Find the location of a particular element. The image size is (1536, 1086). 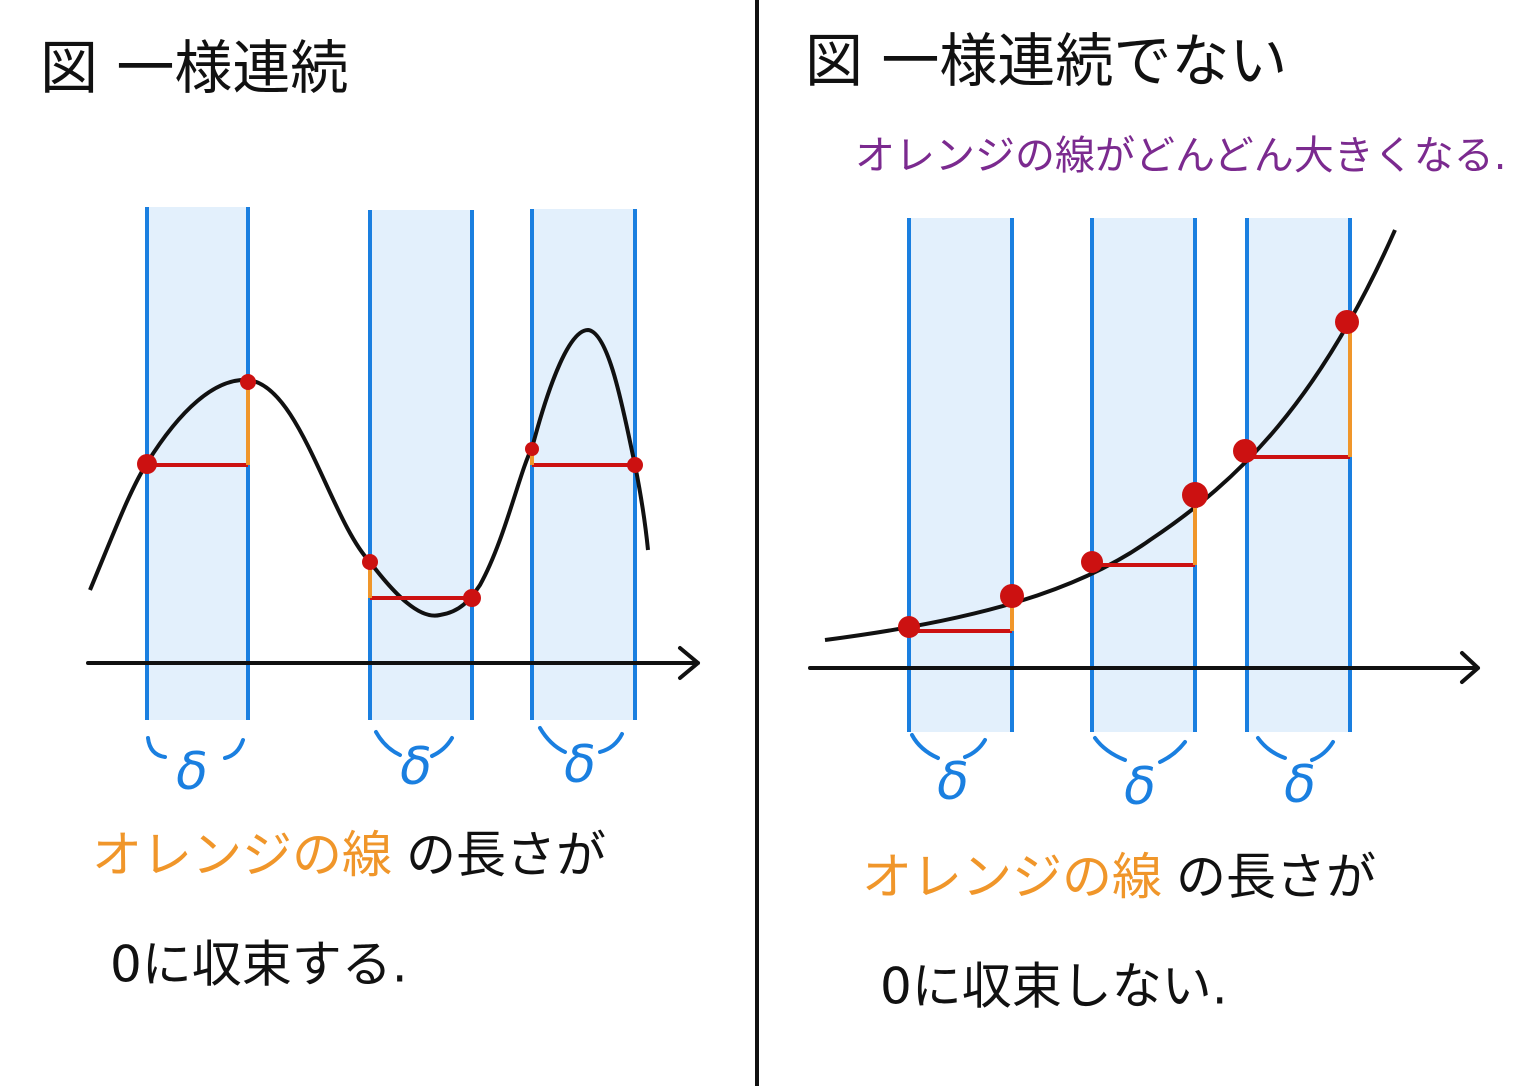

bands is located at coordinates (1129, 475).